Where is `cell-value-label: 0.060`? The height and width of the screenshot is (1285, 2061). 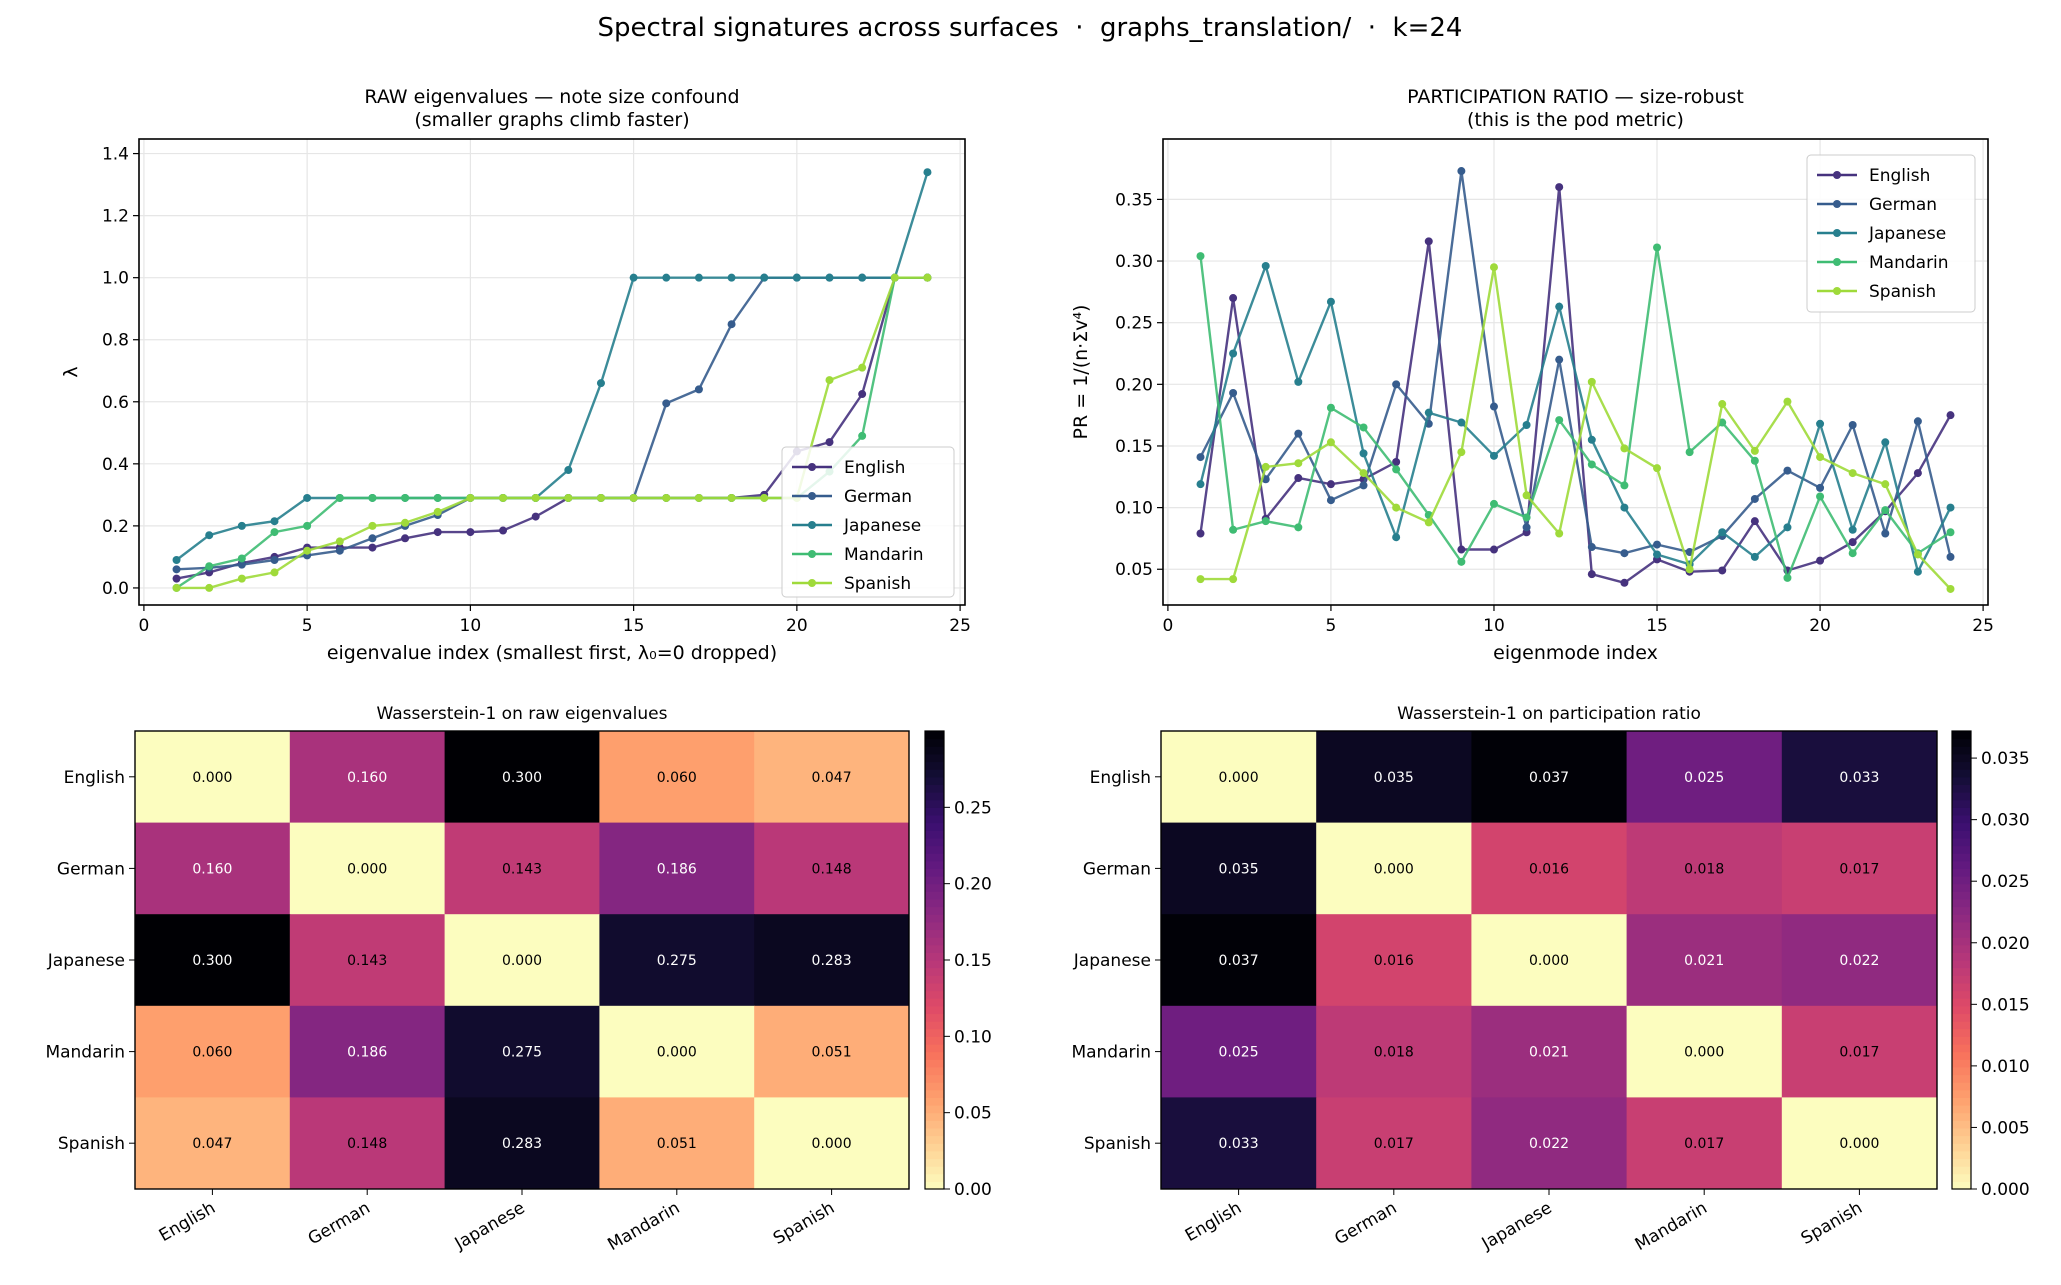 cell-value-label: 0.060 is located at coordinates (677, 778).